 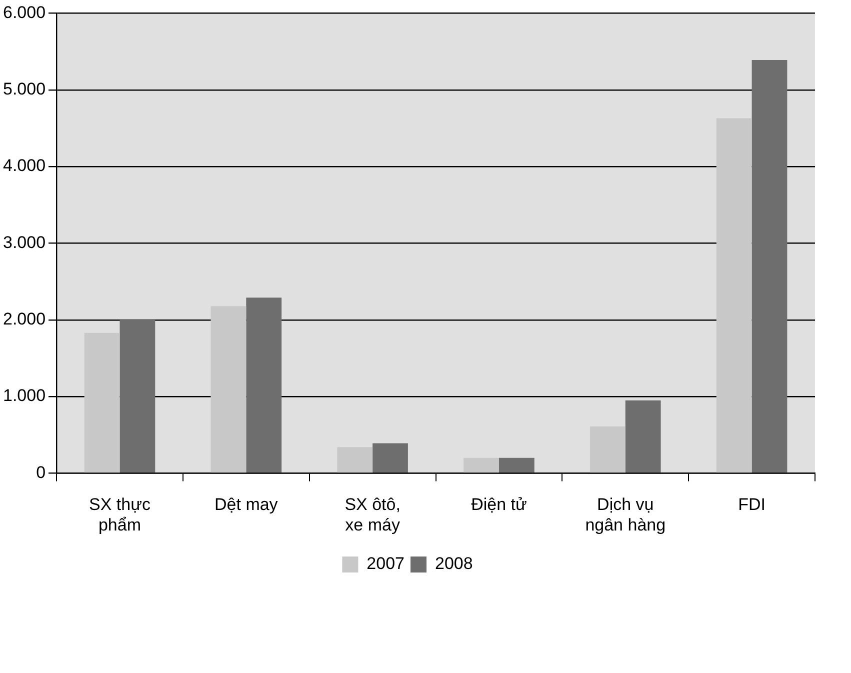 I want to click on y-tick-label: 1.000, so click(x=24, y=396).